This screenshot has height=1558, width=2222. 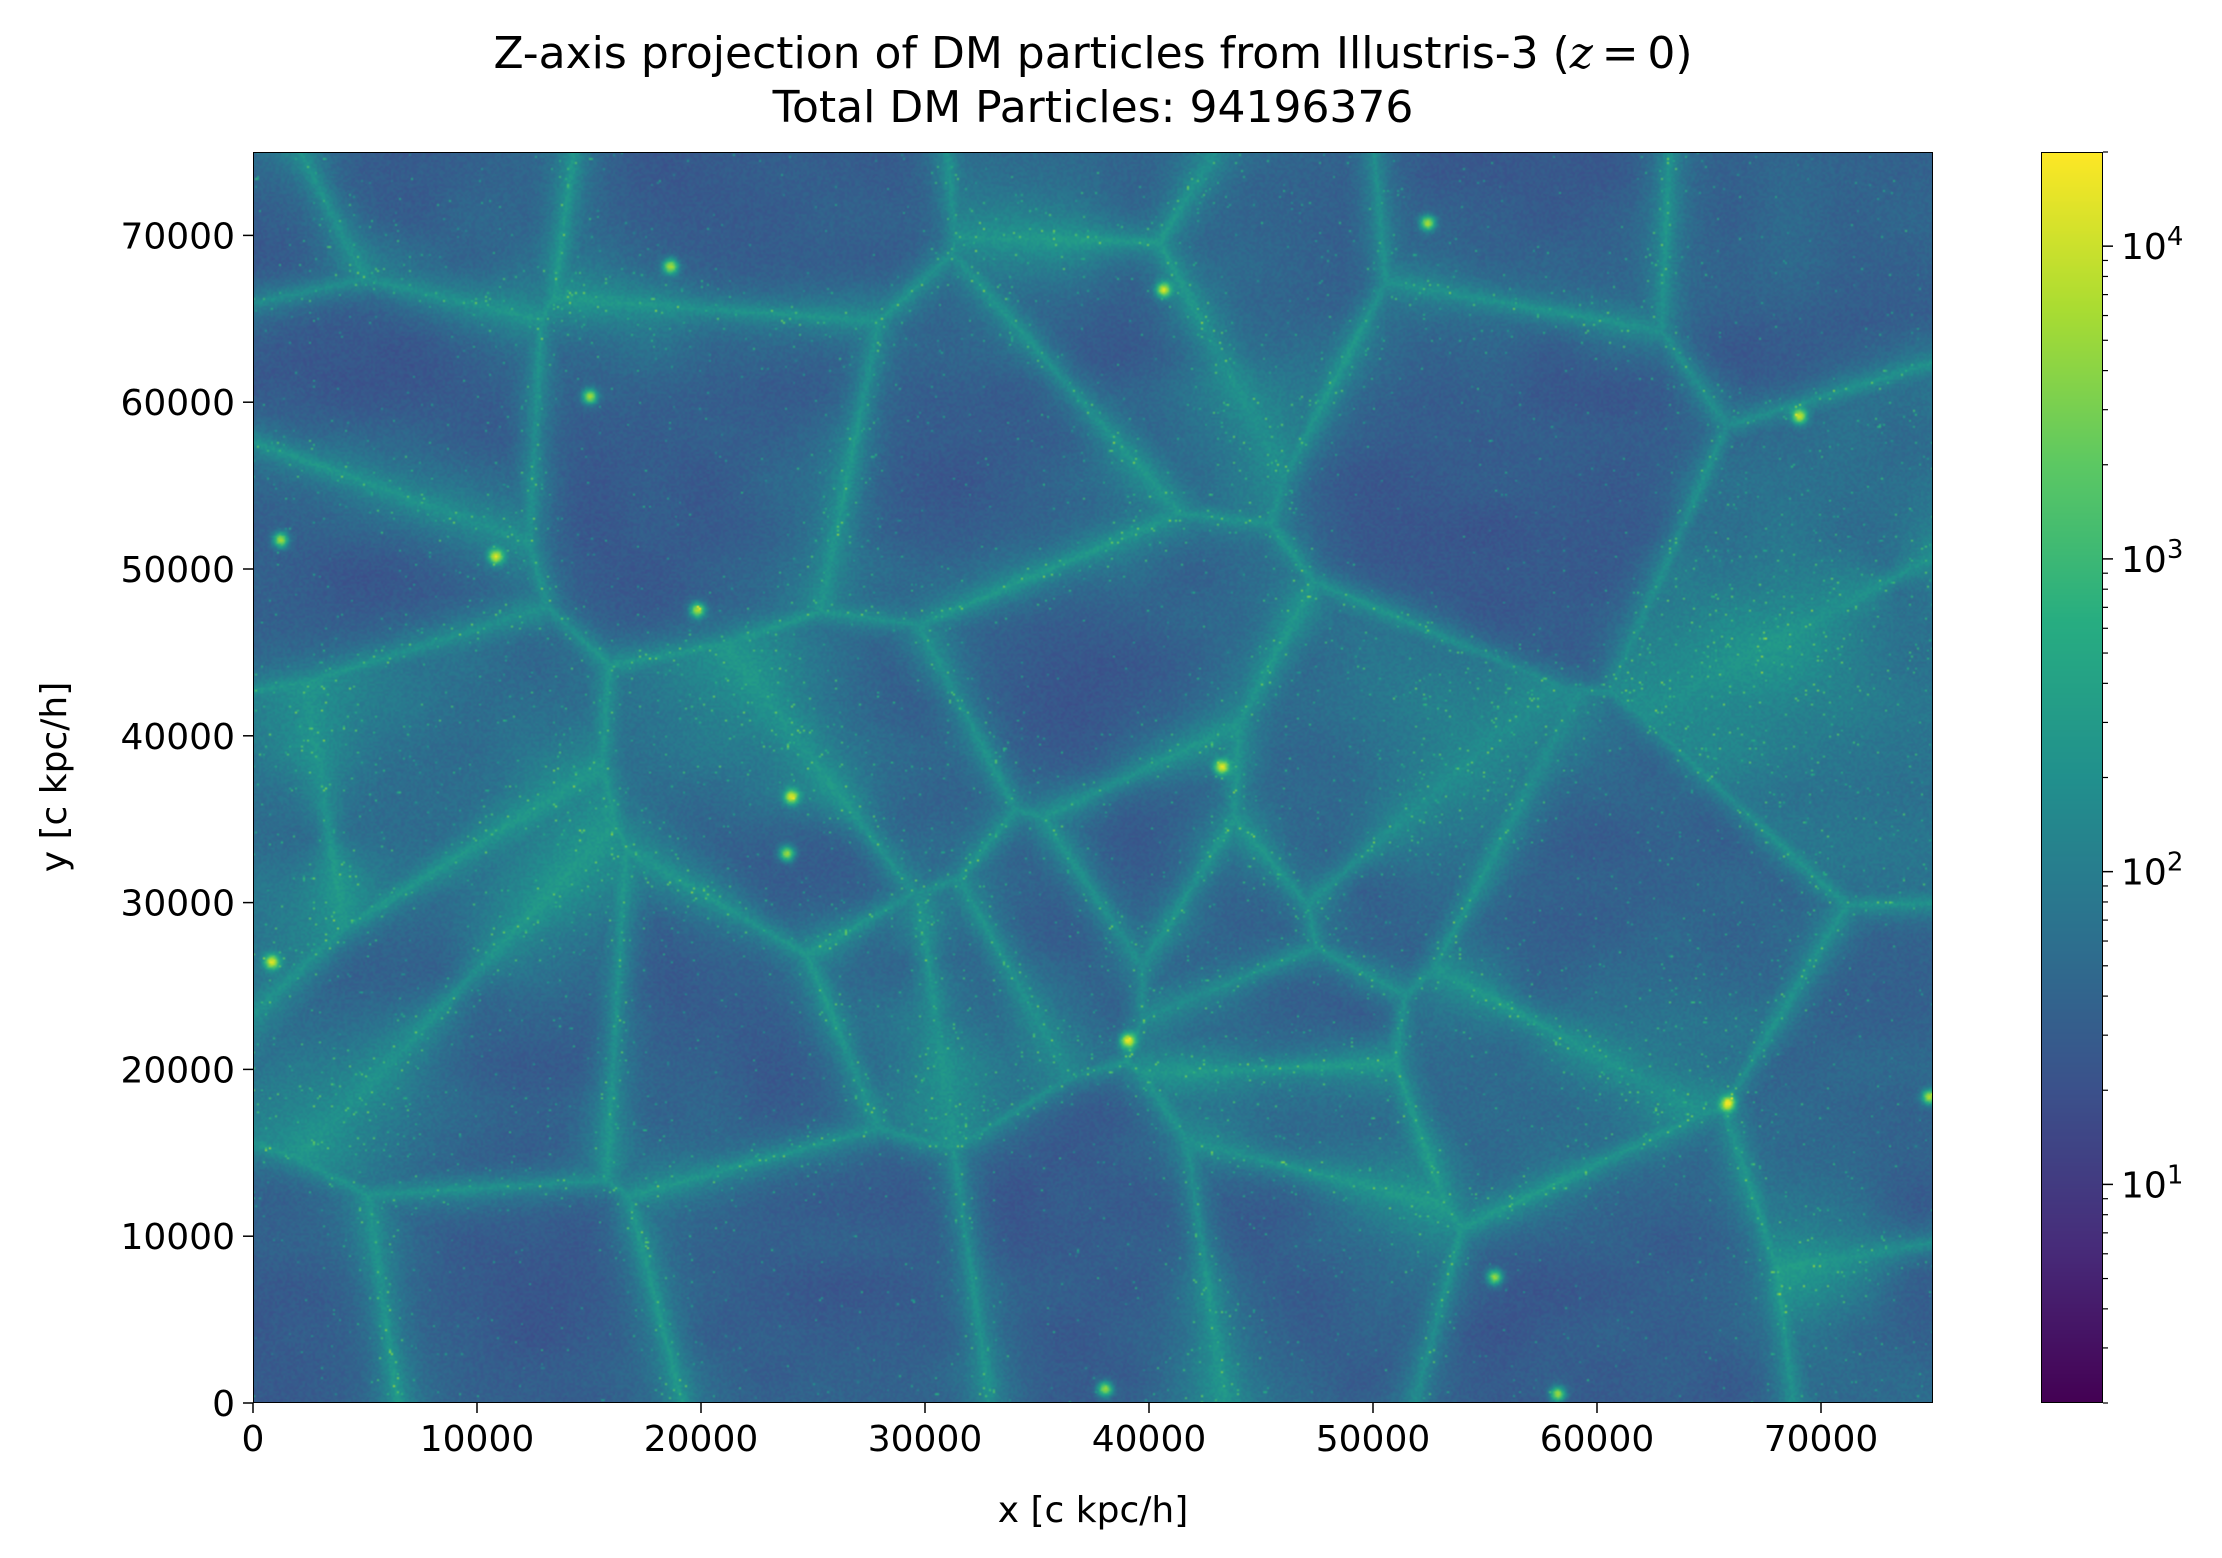 I want to click on x-tick-label: 70000, so click(x=1821, y=1439).